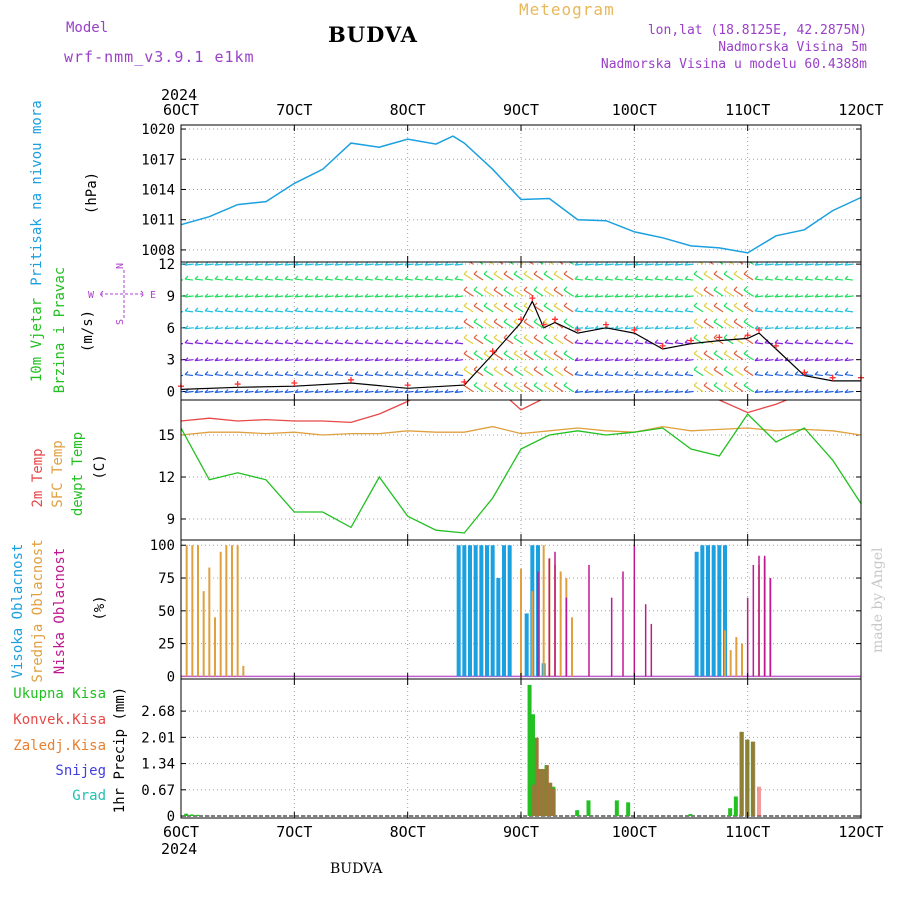 This screenshot has height=900, width=900. What do you see at coordinates (860, 832) in the screenshot?
I see `x-tick-label-bottom: 12OCT` at bounding box center [860, 832].